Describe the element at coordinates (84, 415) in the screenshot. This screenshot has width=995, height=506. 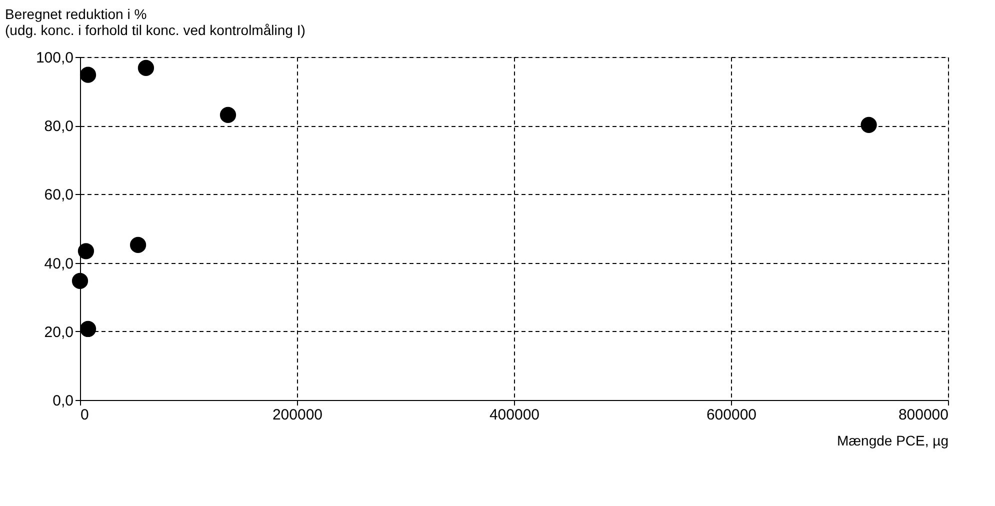
I see `x-tick-label: 0` at that location.